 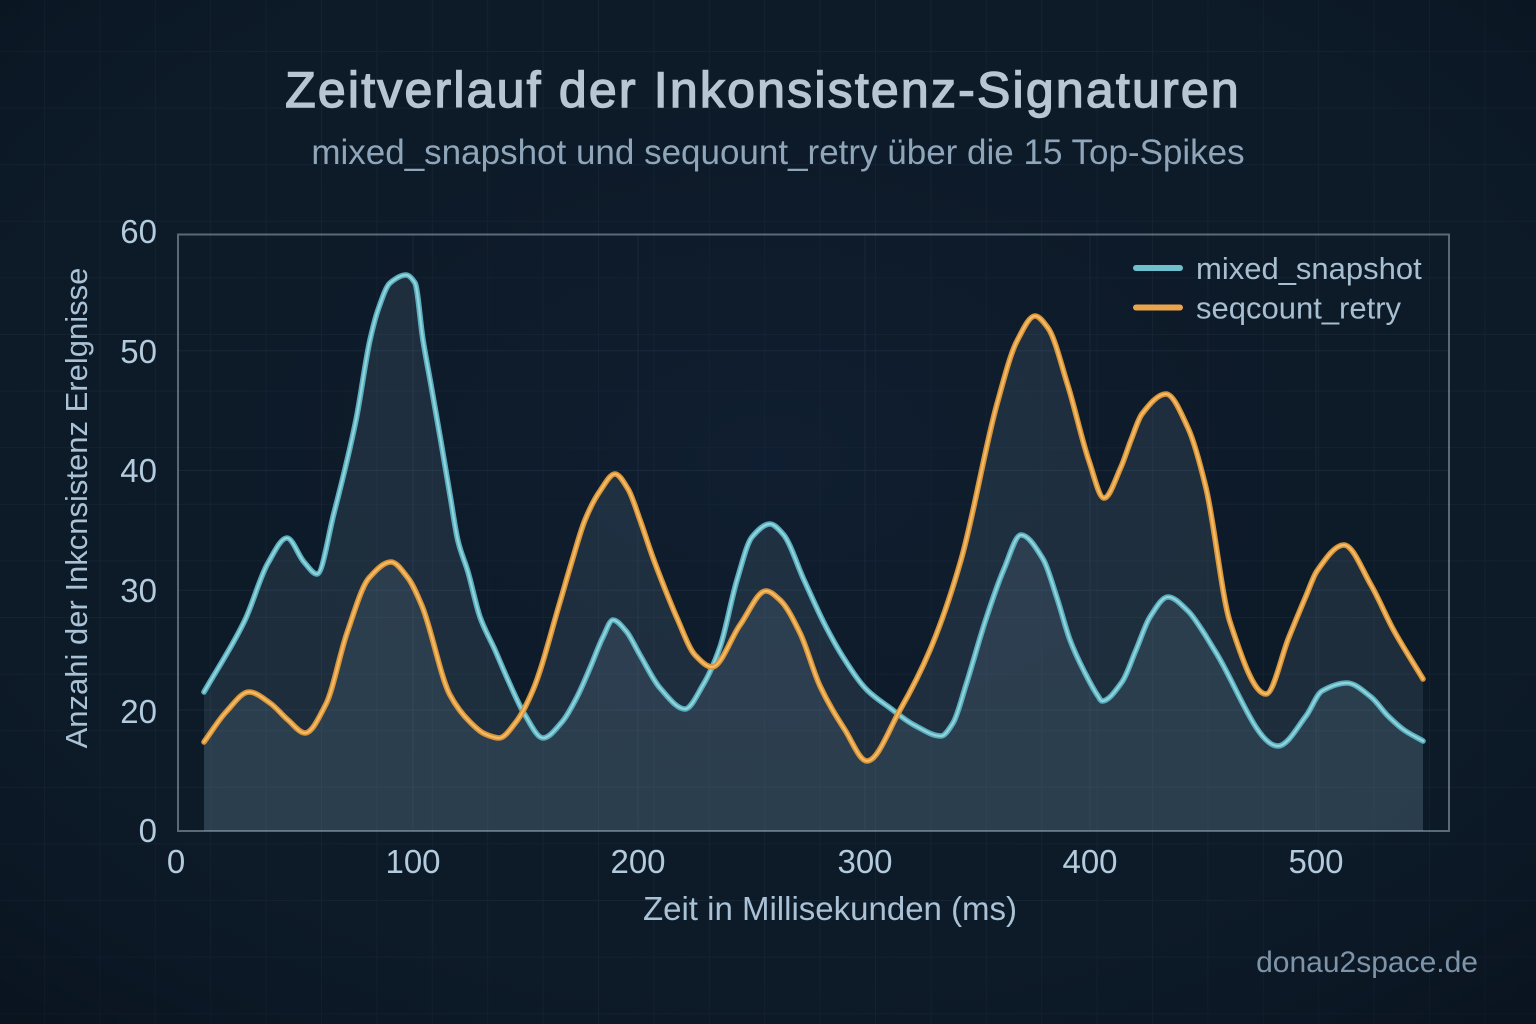 I want to click on svg-text: donau2space.de, so click(x=1367, y=962).